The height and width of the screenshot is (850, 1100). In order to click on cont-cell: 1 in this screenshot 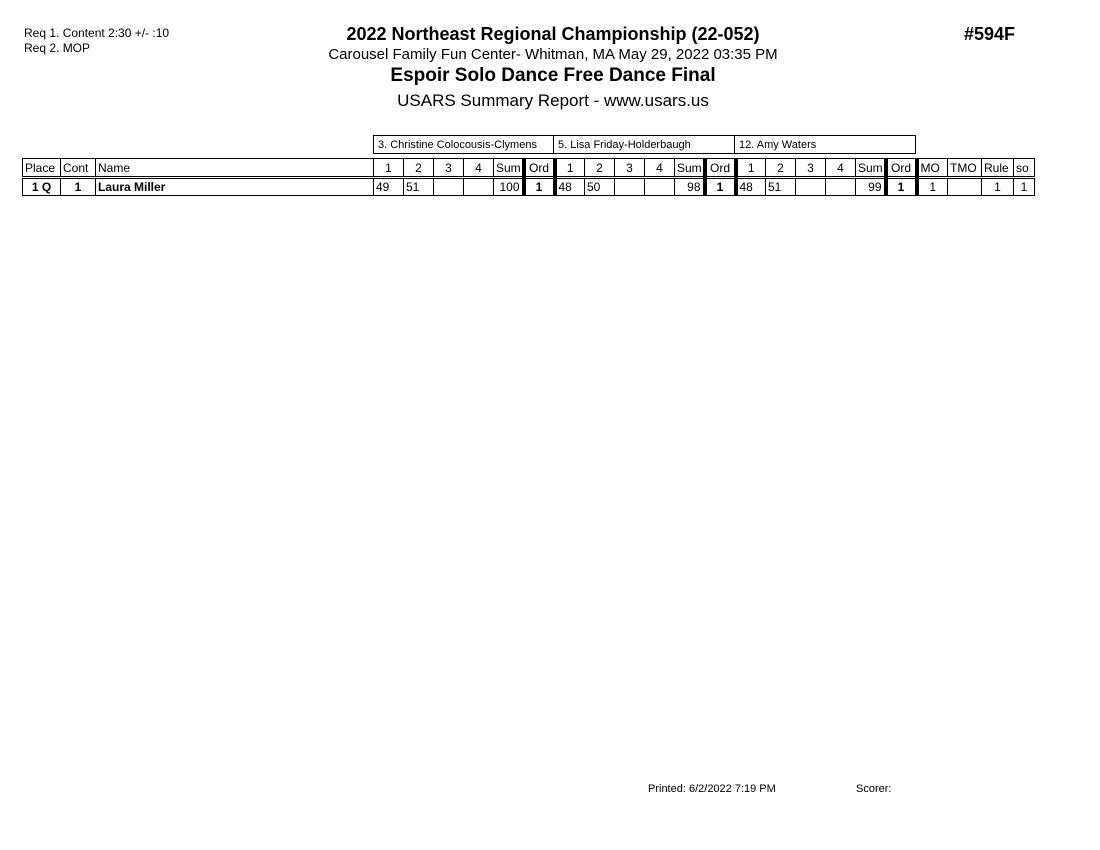, I will do `click(78, 186)`.